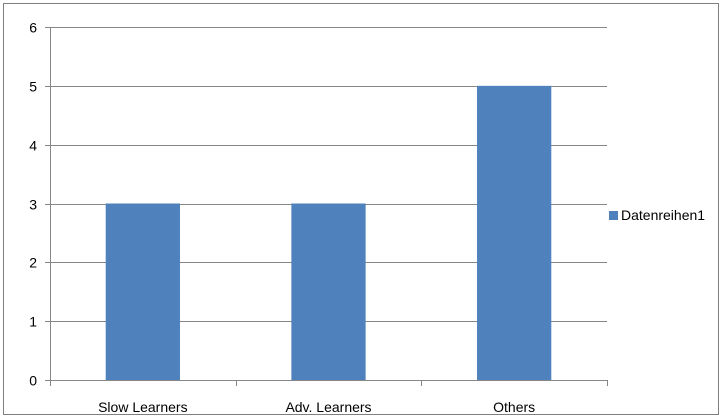 The width and height of the screenshot is (724, 420). What do you see at coordinates (613, 215) in the screenshot?
I see `legend-swatch` at bounding box center [613, 215].